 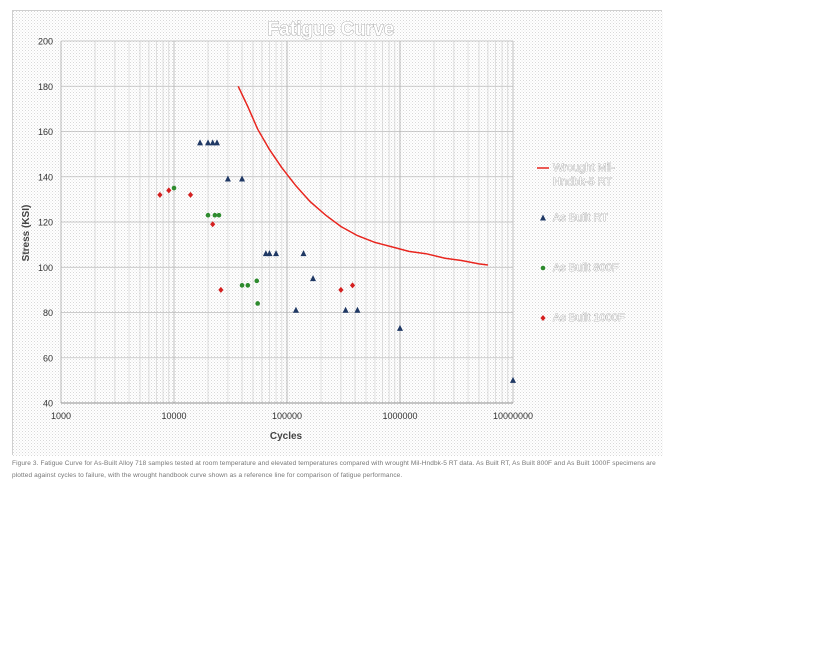 I want to click on x-tick-label: 1000, so click(x=61, y=416).